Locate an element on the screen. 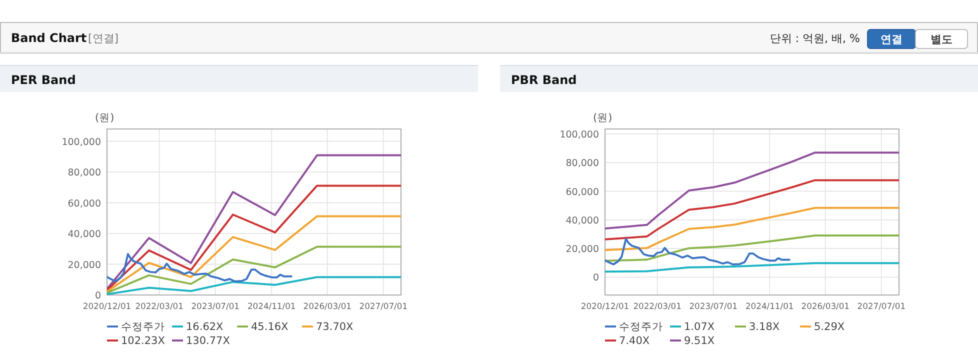  text: 별도 is located at coordinates (941, 39).